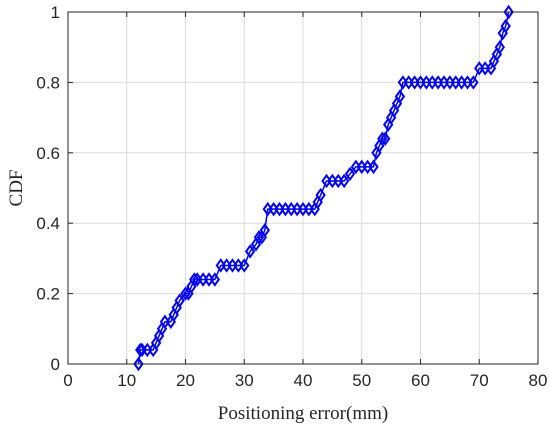  I want to click on x-tick-label: 50, so click(361, 380).